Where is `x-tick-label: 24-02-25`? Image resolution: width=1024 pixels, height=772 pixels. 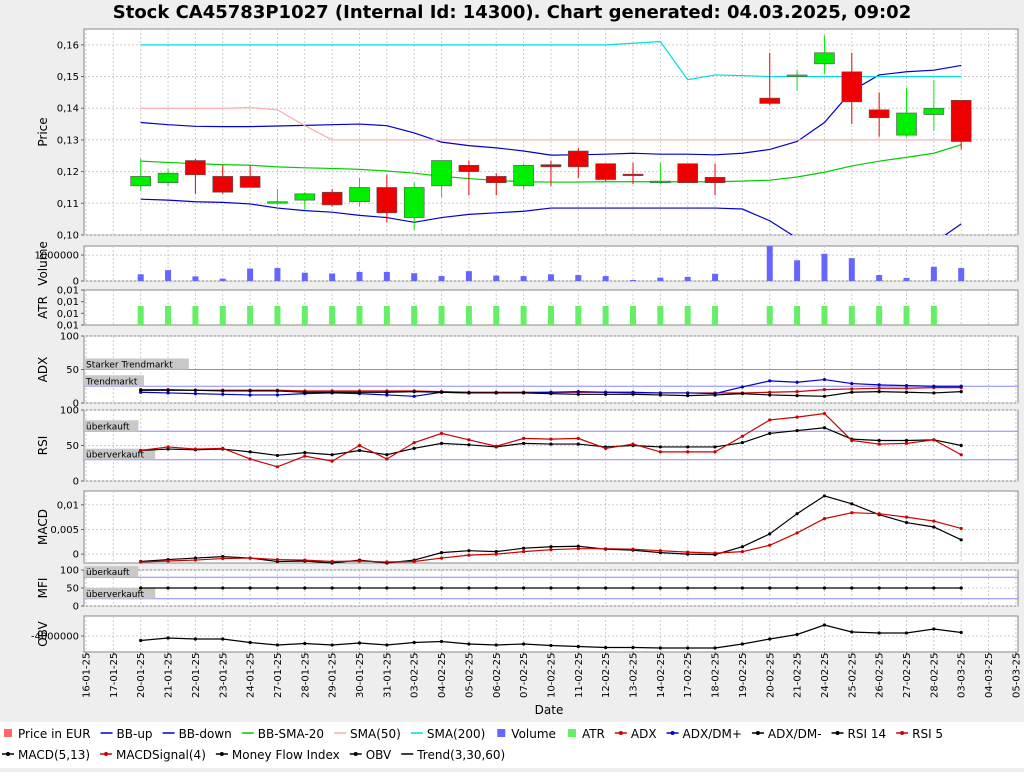 x-tick-label: 24-02-25 is located at coordinates (825, 675).